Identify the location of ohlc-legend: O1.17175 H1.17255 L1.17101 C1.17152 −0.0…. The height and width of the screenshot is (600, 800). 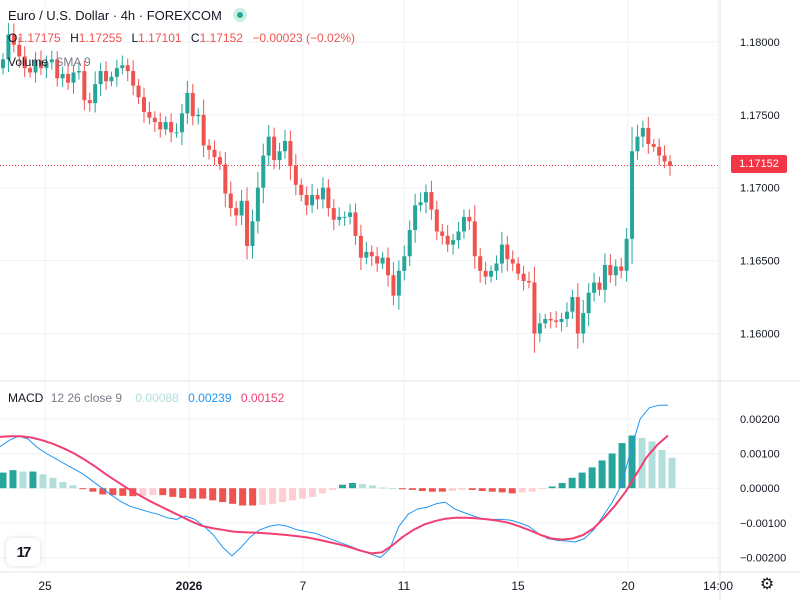
(184, 38).